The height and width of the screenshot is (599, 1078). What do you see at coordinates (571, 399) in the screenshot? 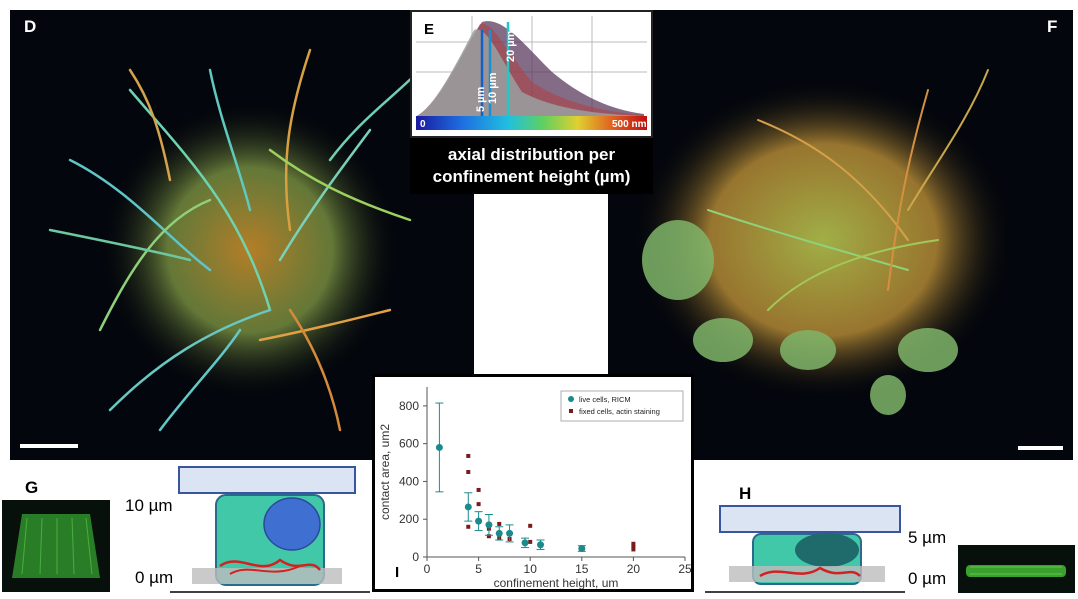
I see `legend-live-marker` at bounding box center [571, 399].